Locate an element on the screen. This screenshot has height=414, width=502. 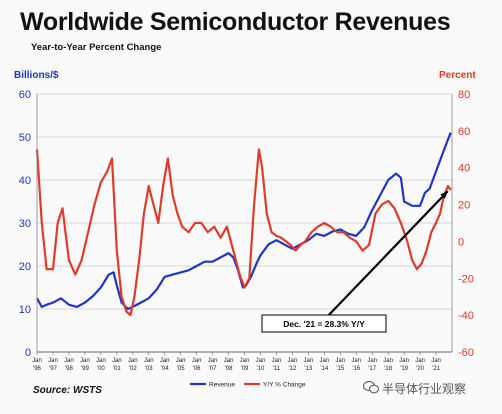
x-tick-year: '98 is located at coordinates (69, 369).